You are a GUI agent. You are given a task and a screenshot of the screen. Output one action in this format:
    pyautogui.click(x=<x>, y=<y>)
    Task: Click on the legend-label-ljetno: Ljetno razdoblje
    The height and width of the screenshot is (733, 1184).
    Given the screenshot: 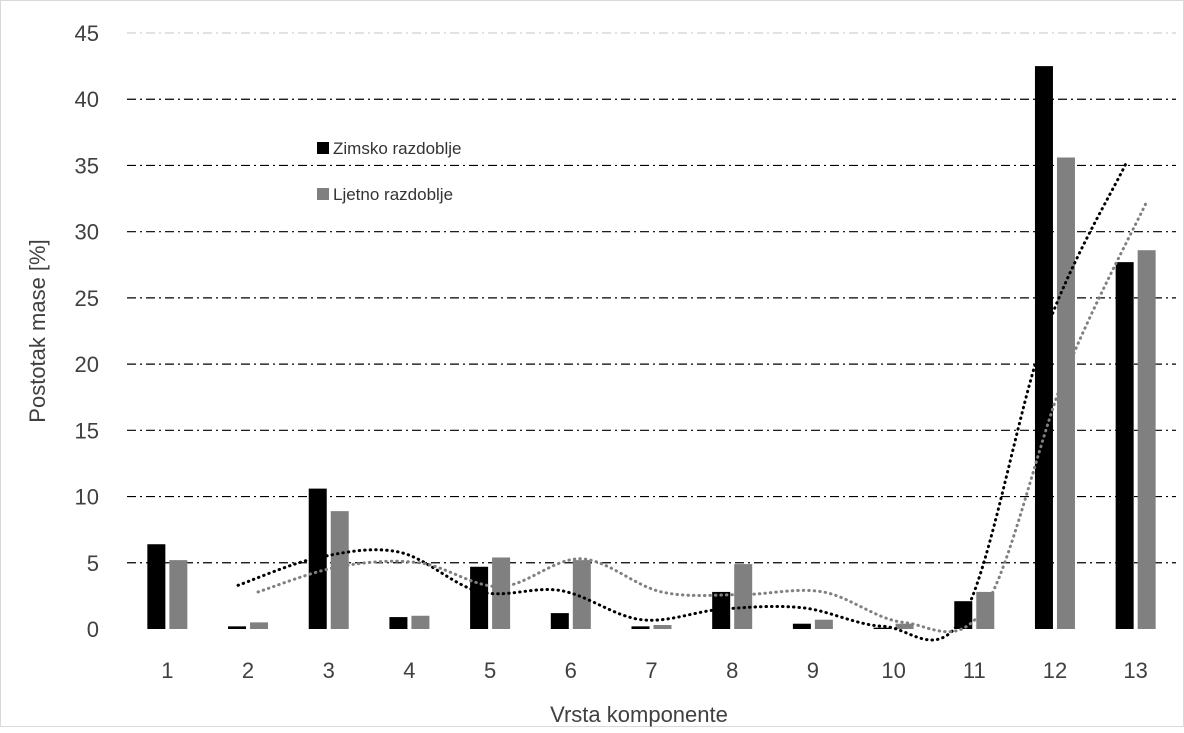 What is the action you would take?
    pyautogui.click(x=393, y=194)
    